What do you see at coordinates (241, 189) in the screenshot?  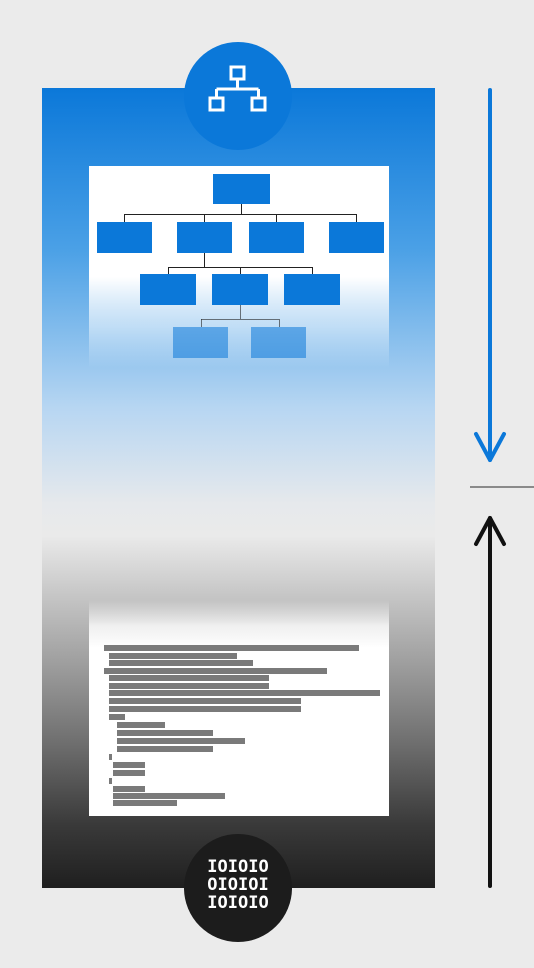 I see `tree-node-root` at bounding box center [241, 189].